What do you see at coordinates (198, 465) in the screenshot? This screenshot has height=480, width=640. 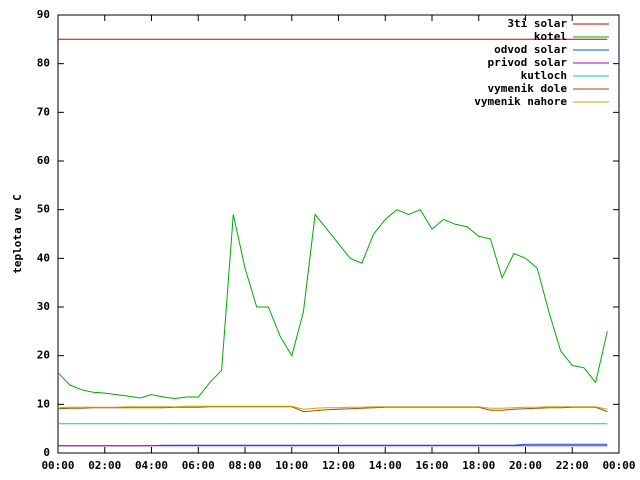 I see `x-tick-label: 06:00` at bounding box center [198, 465].